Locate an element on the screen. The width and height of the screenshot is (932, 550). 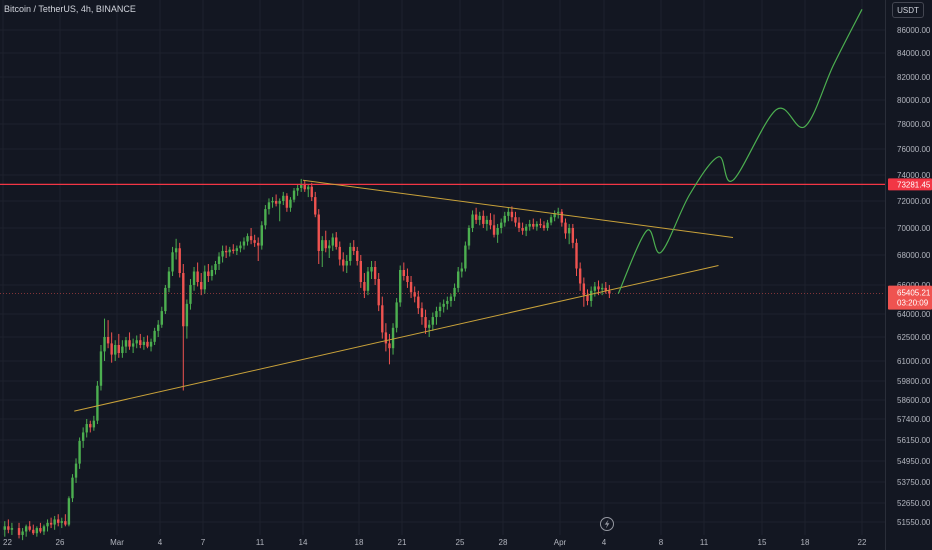
price-tick-label: 80000.00 is located at coordinates (914, 100).